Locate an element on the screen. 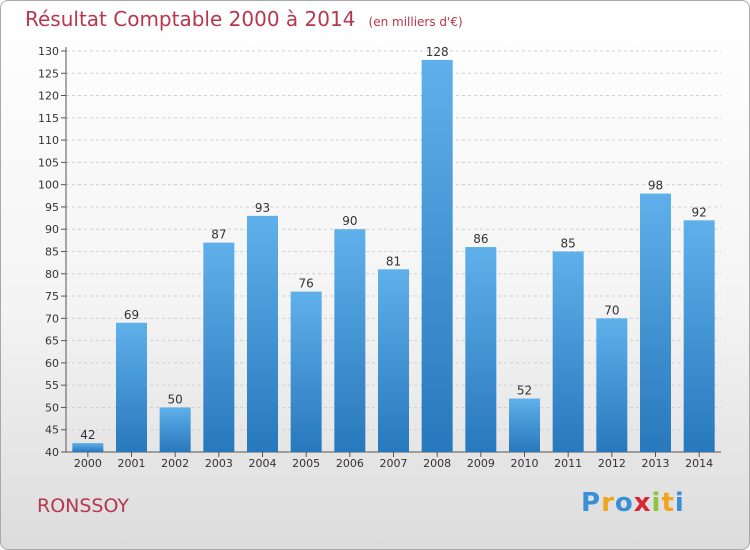  value-label-2000: 42 is located at coordinates (87, 435).